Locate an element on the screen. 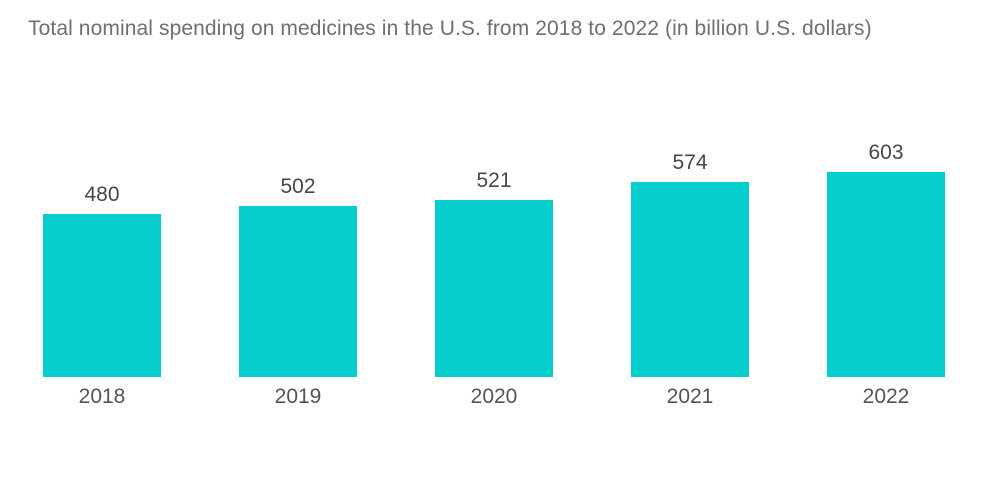 The image size is (1000, 504). bar-category-label: 2021 is located at coordinates (690, 396).